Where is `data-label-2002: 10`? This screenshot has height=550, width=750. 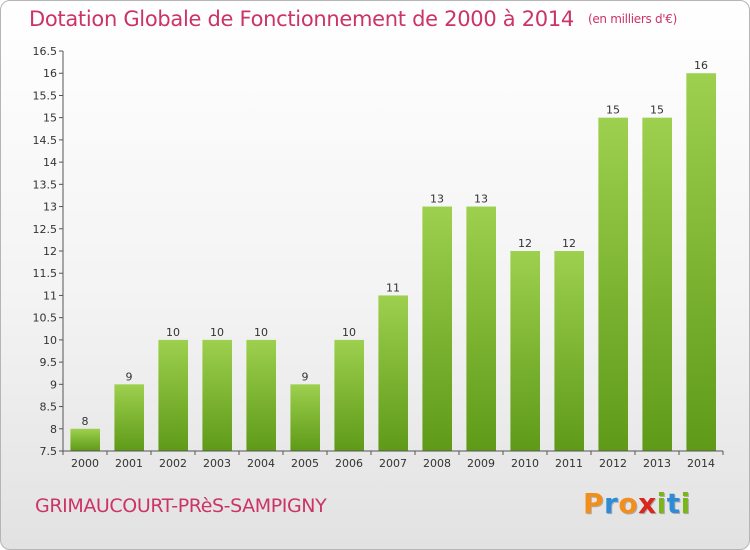 data-label-2002: 10 is located at coordinates (173, 332).